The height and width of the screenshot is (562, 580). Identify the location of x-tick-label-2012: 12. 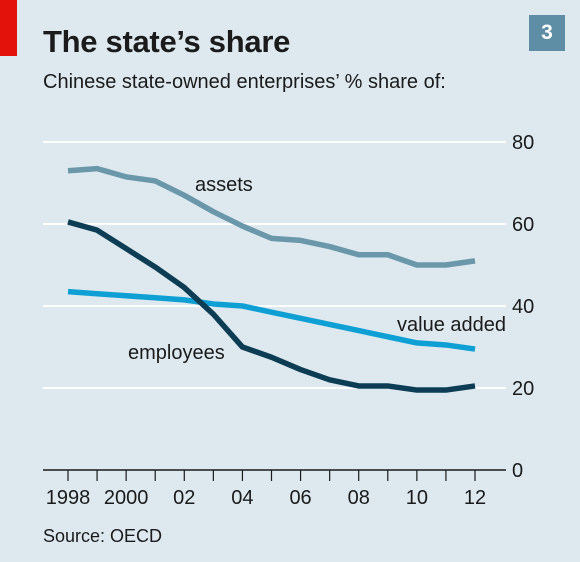
(475, 498).